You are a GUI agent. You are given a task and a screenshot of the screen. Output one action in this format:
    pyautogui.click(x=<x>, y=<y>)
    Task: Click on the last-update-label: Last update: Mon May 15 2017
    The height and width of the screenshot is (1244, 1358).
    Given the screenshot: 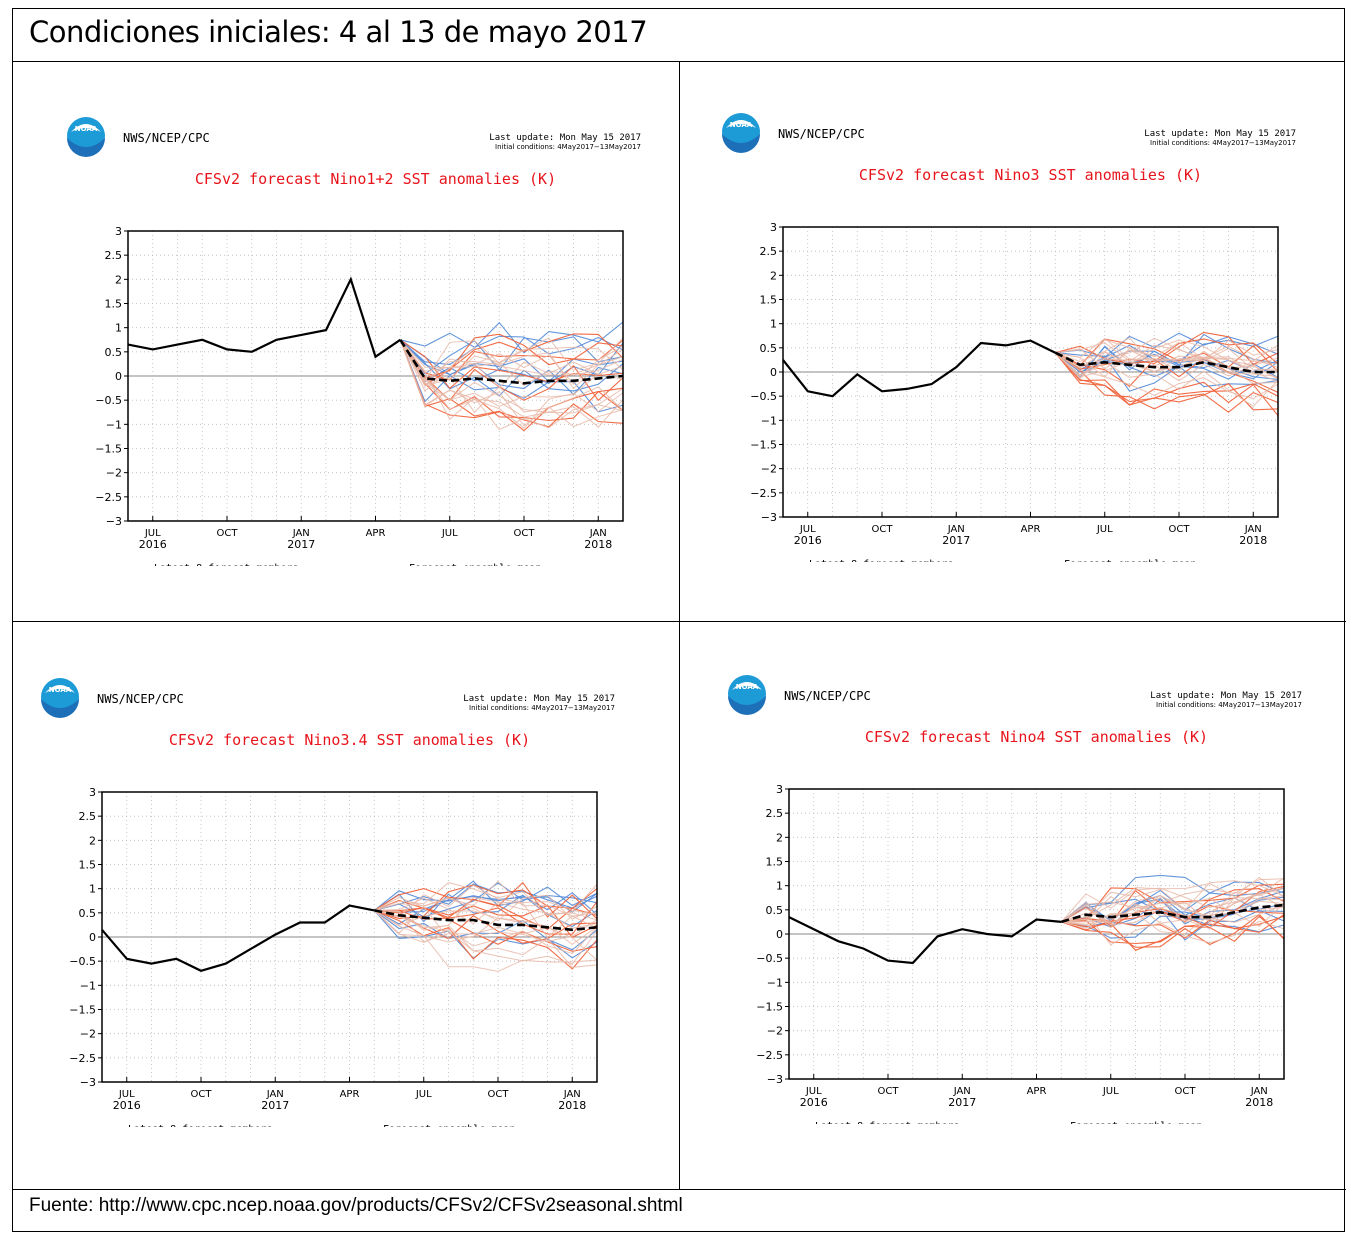 What is the action you would take?
    pyautogui.click(x=565, y=138)
    